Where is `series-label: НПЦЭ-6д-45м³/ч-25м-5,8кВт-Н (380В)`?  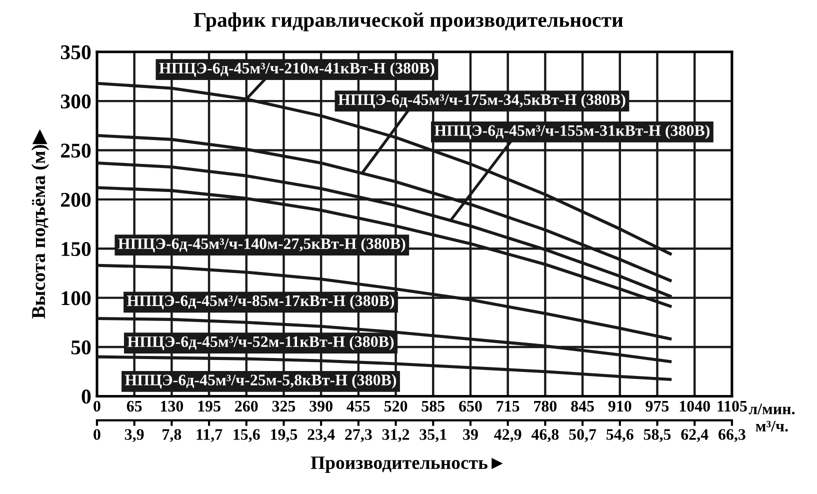 series-label: НПЦЭ-6д-45м³/ч-25м-5,8кВт-Н (380В) is located at coordinates (260, 381).